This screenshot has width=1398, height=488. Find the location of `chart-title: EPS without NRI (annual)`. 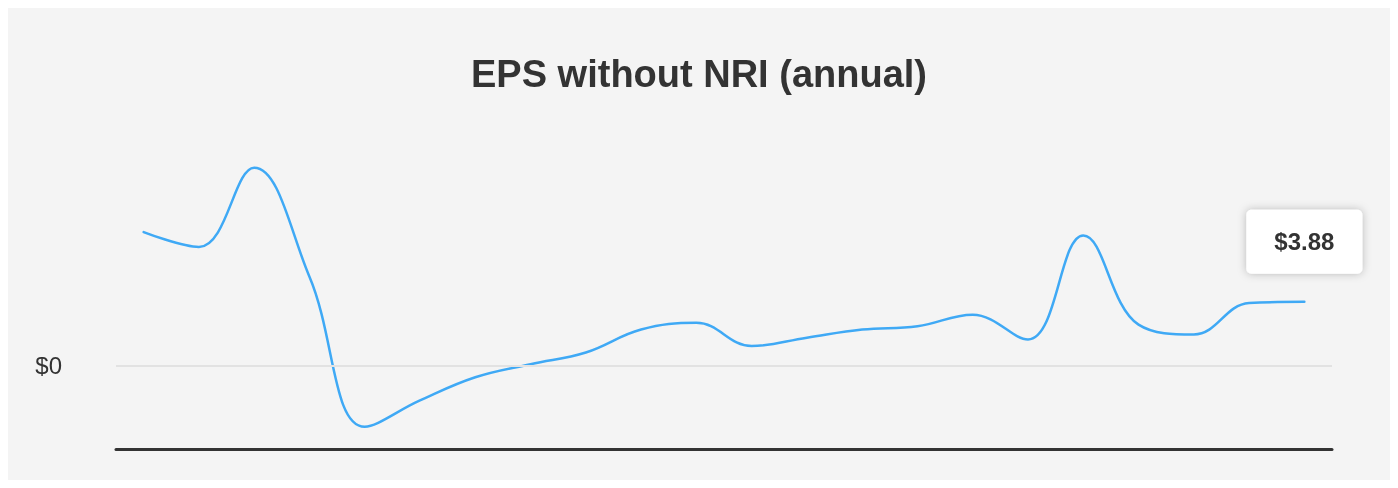

chart-title: EPS without NRI (annual) is located at coordinates (699, 74).